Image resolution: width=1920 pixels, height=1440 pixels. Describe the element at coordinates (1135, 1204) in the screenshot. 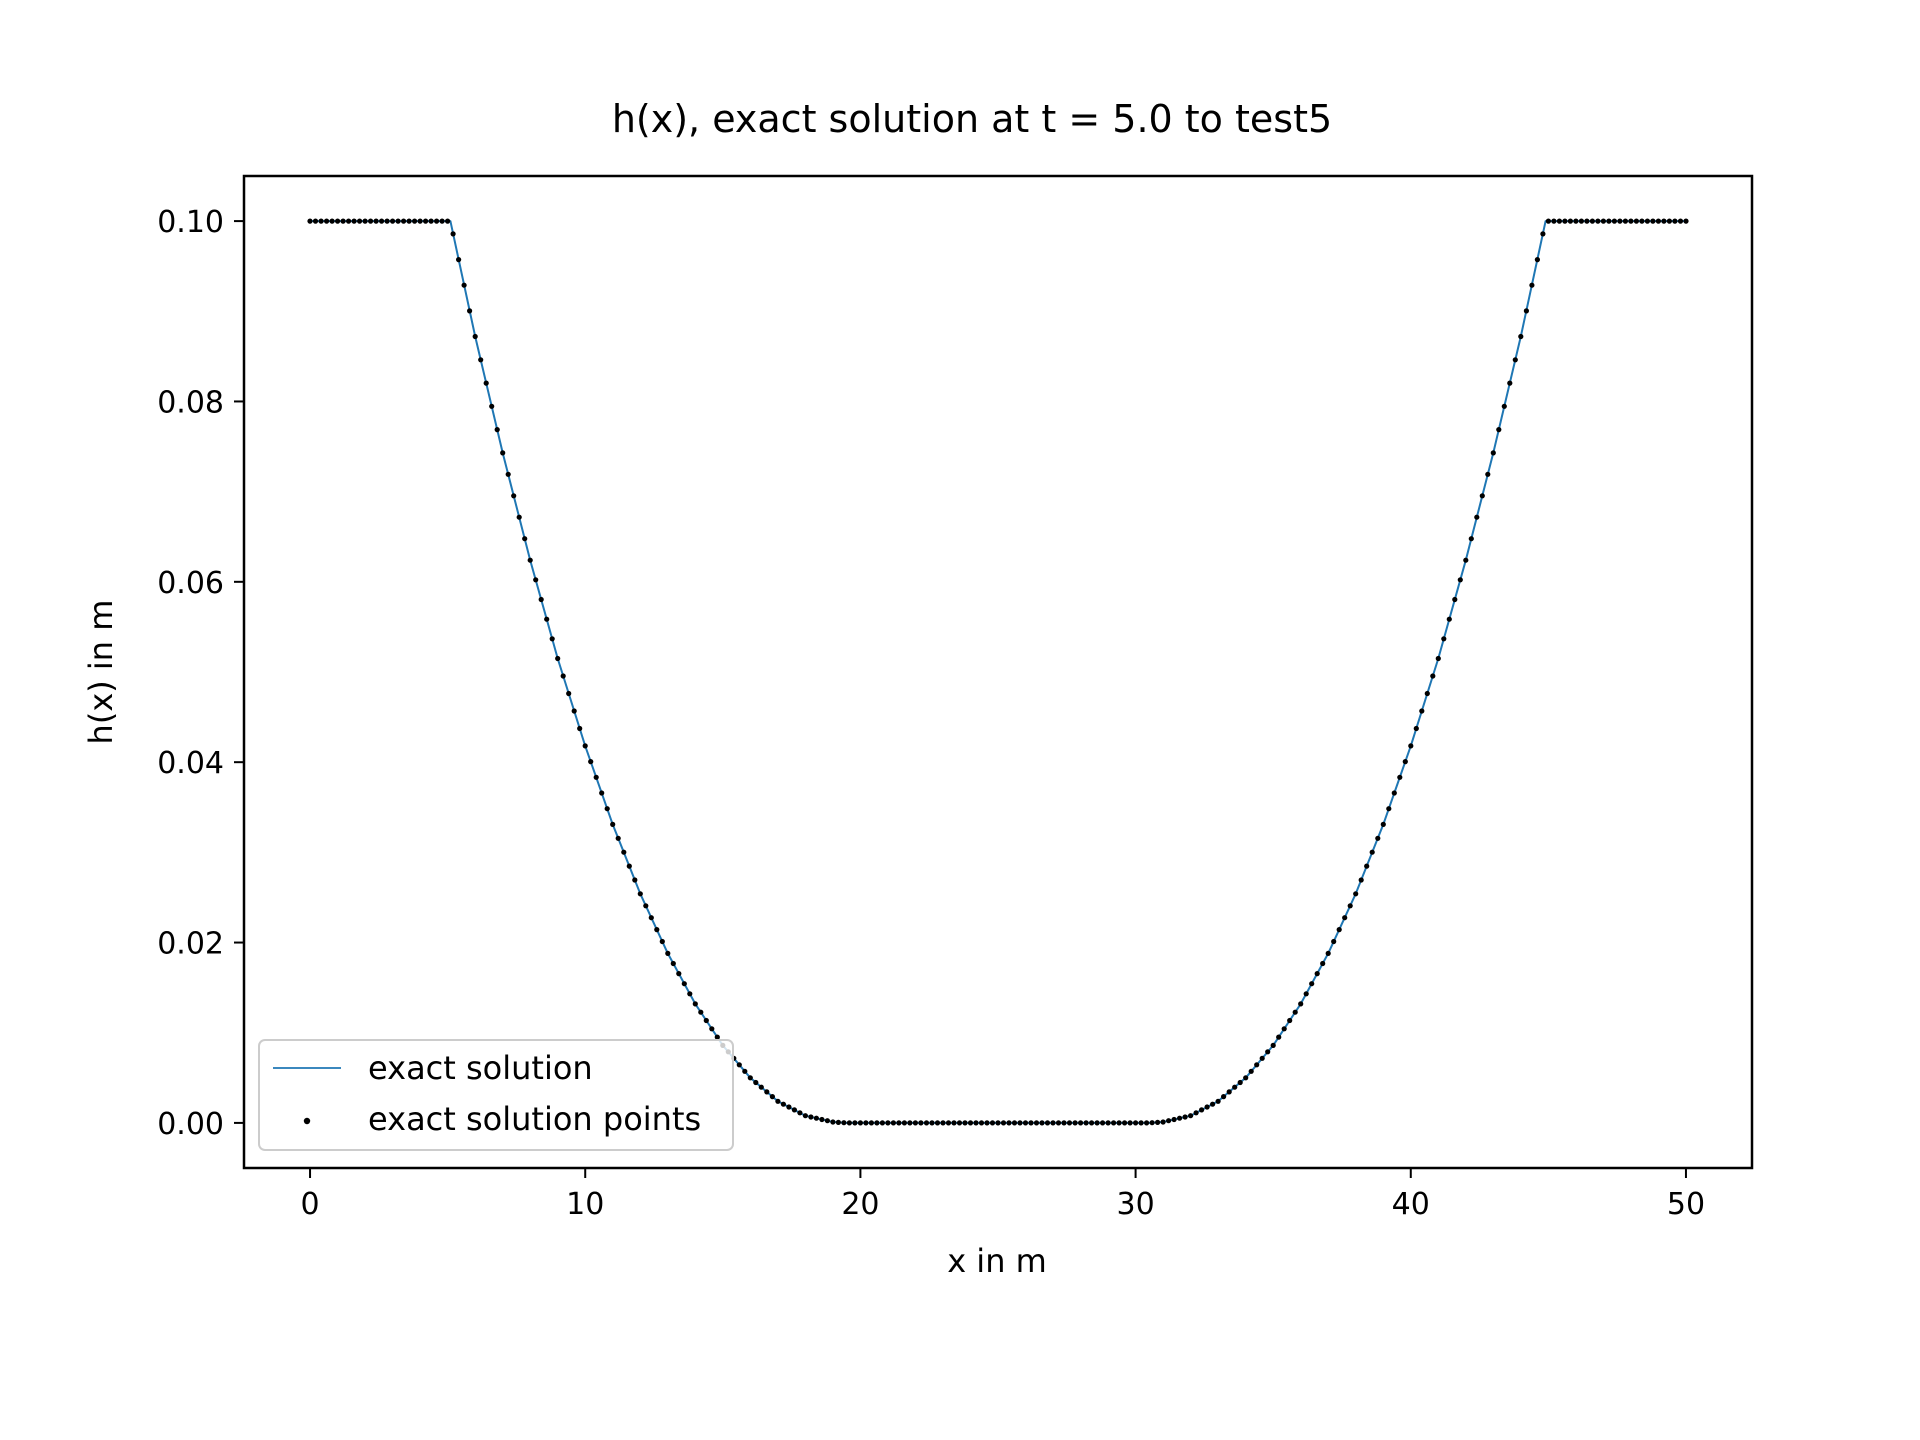

I see `x-tick-label: 30` at that location.